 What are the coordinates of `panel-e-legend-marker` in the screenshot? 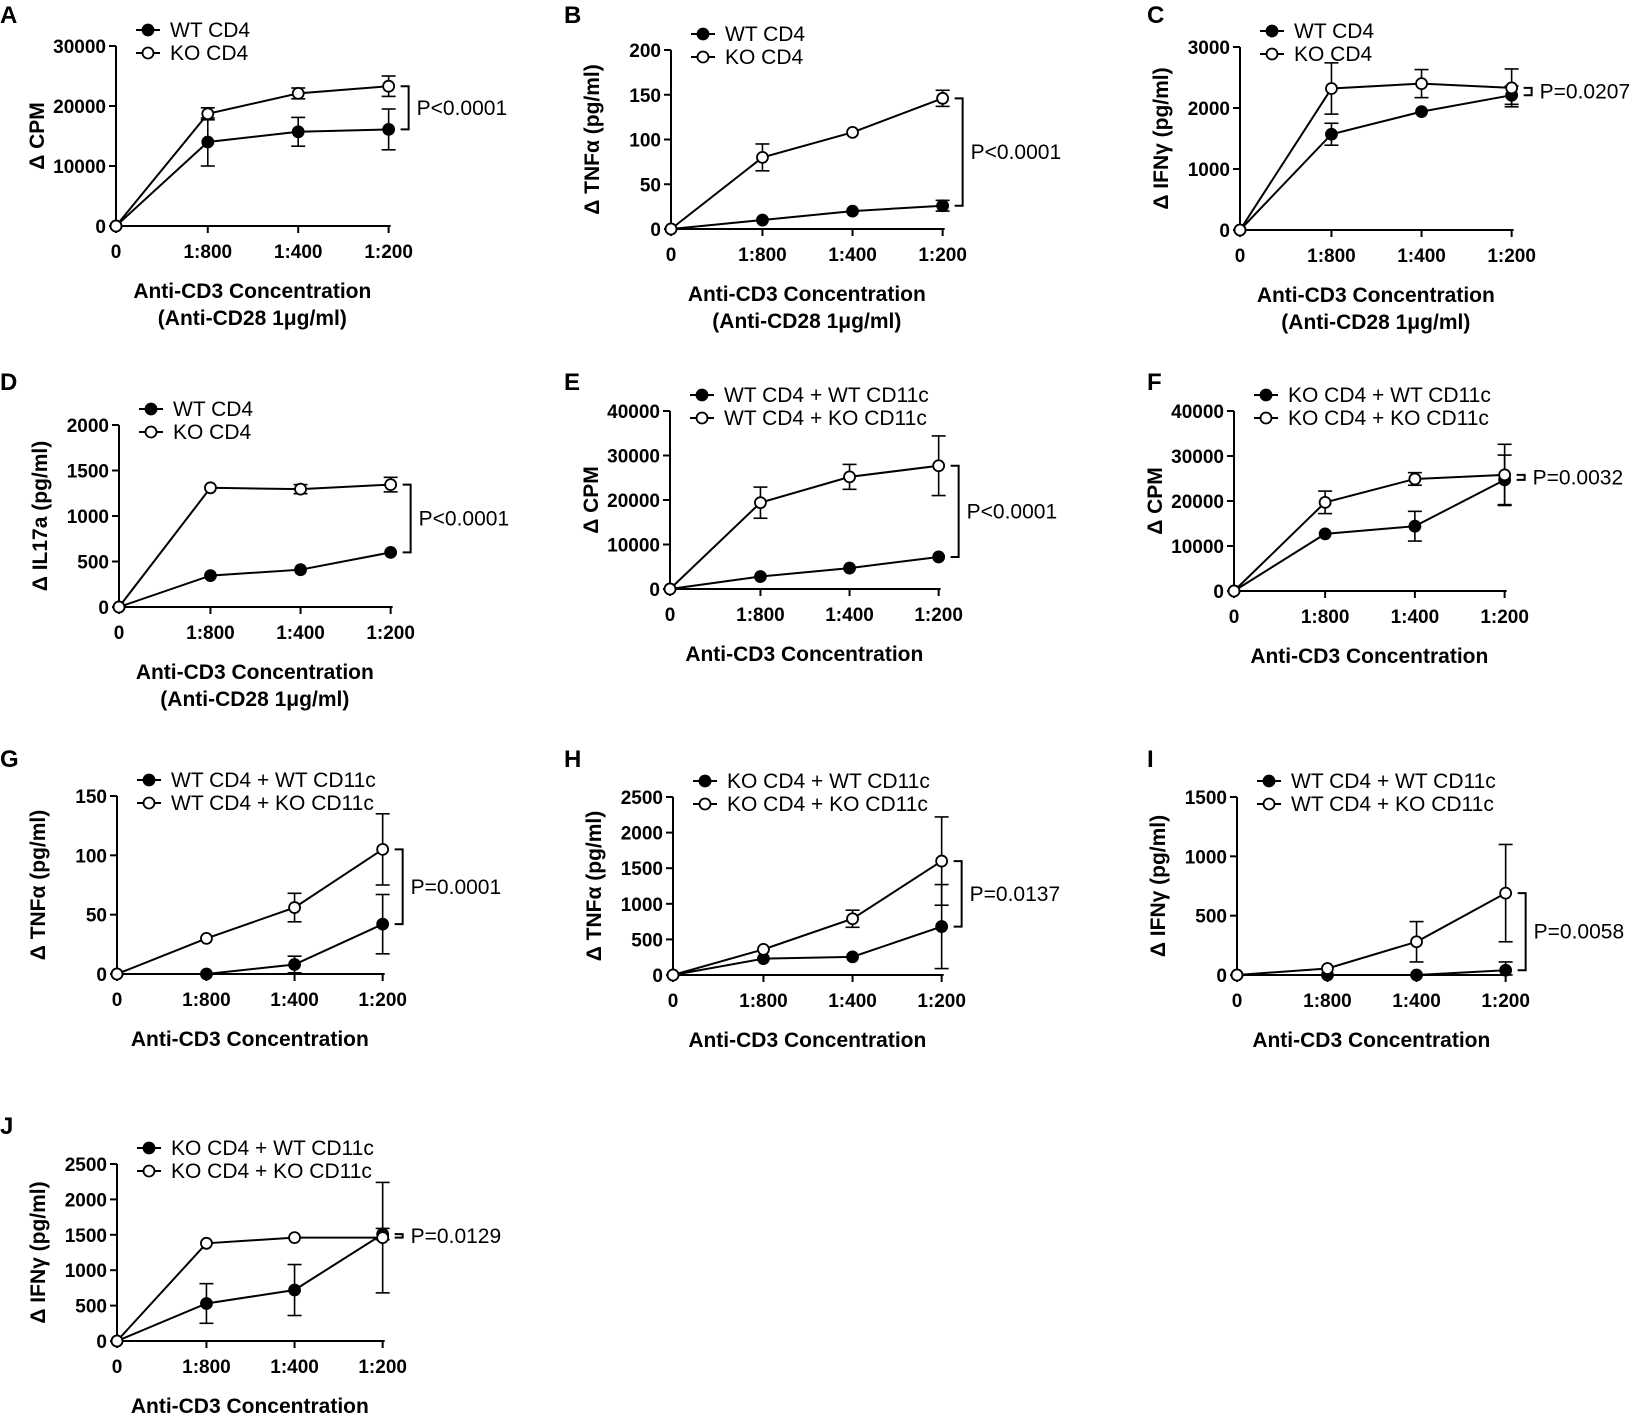 It's located at (702, 395).